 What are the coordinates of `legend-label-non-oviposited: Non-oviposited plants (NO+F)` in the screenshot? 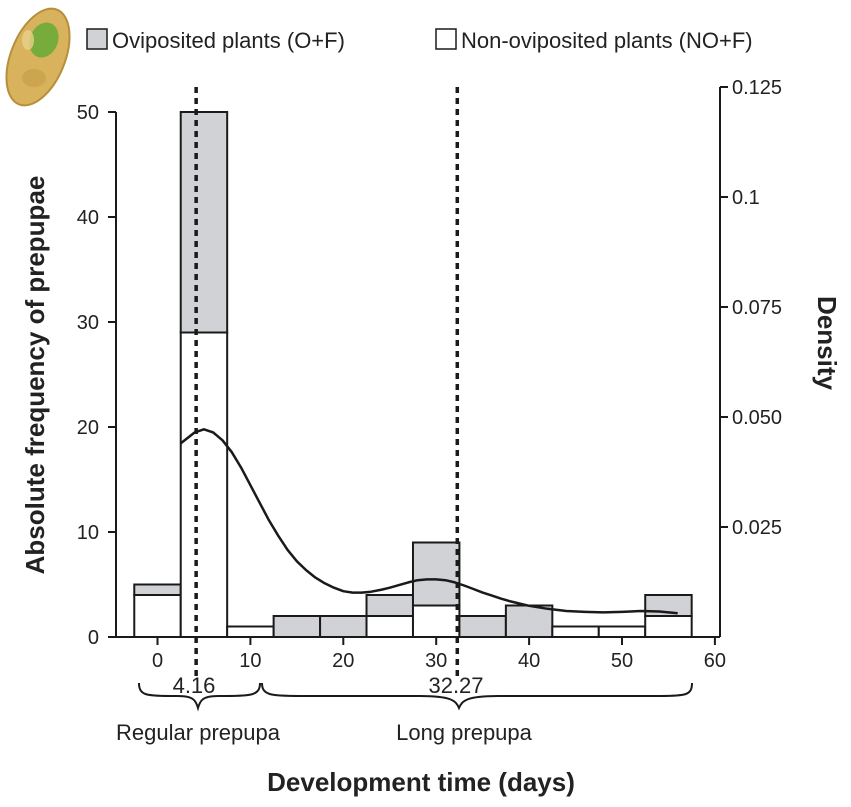 It's located at (607, 40).